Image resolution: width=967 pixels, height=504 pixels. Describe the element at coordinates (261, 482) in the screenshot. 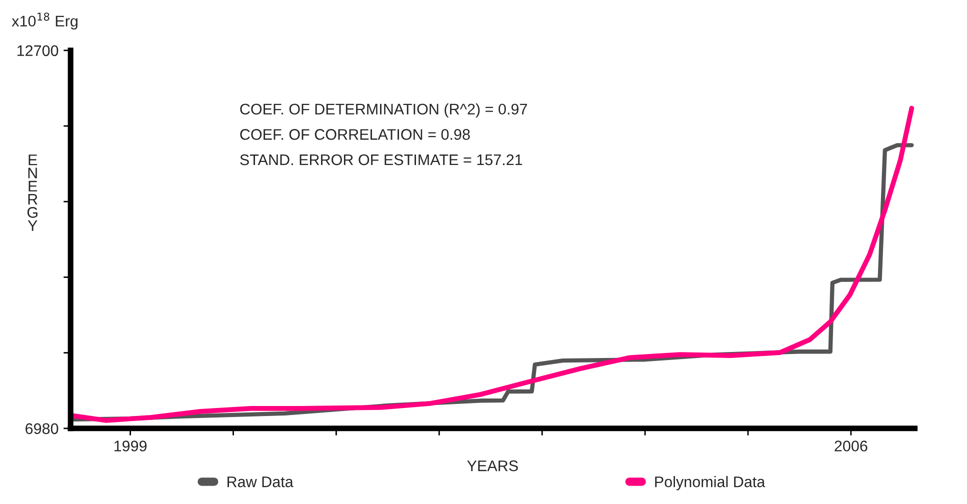

I see `legend-label: Raw Data` at that location.